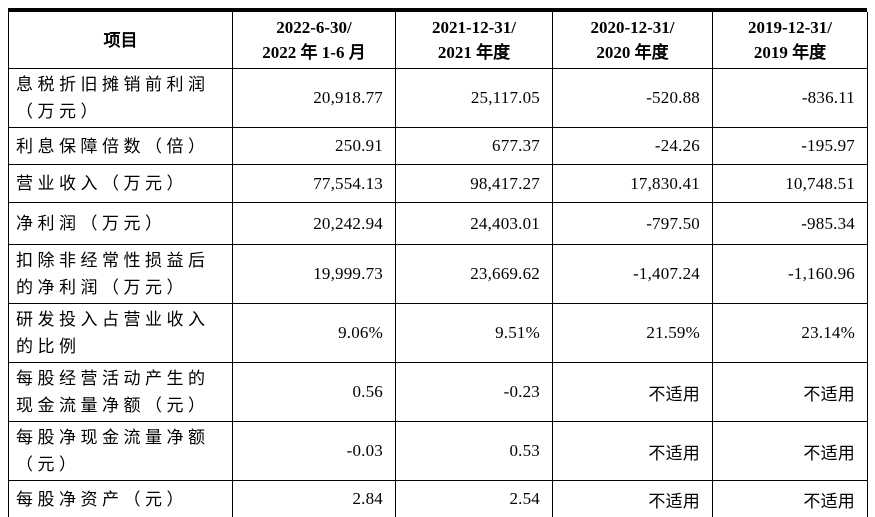 This screenshot has height=517, width=875. What do you see at coordinates (632, 274) in the screenshot?
I see `cell-value: -1,407.24` at bounding box center [632, 274].